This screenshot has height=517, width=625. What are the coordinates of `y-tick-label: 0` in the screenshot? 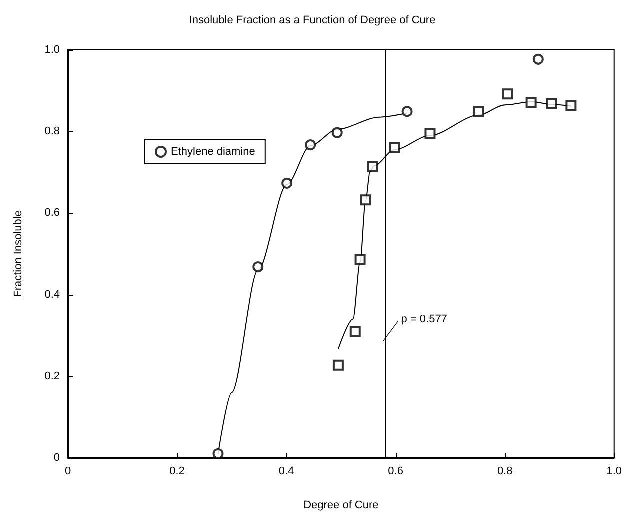 It's located at (57, 458).